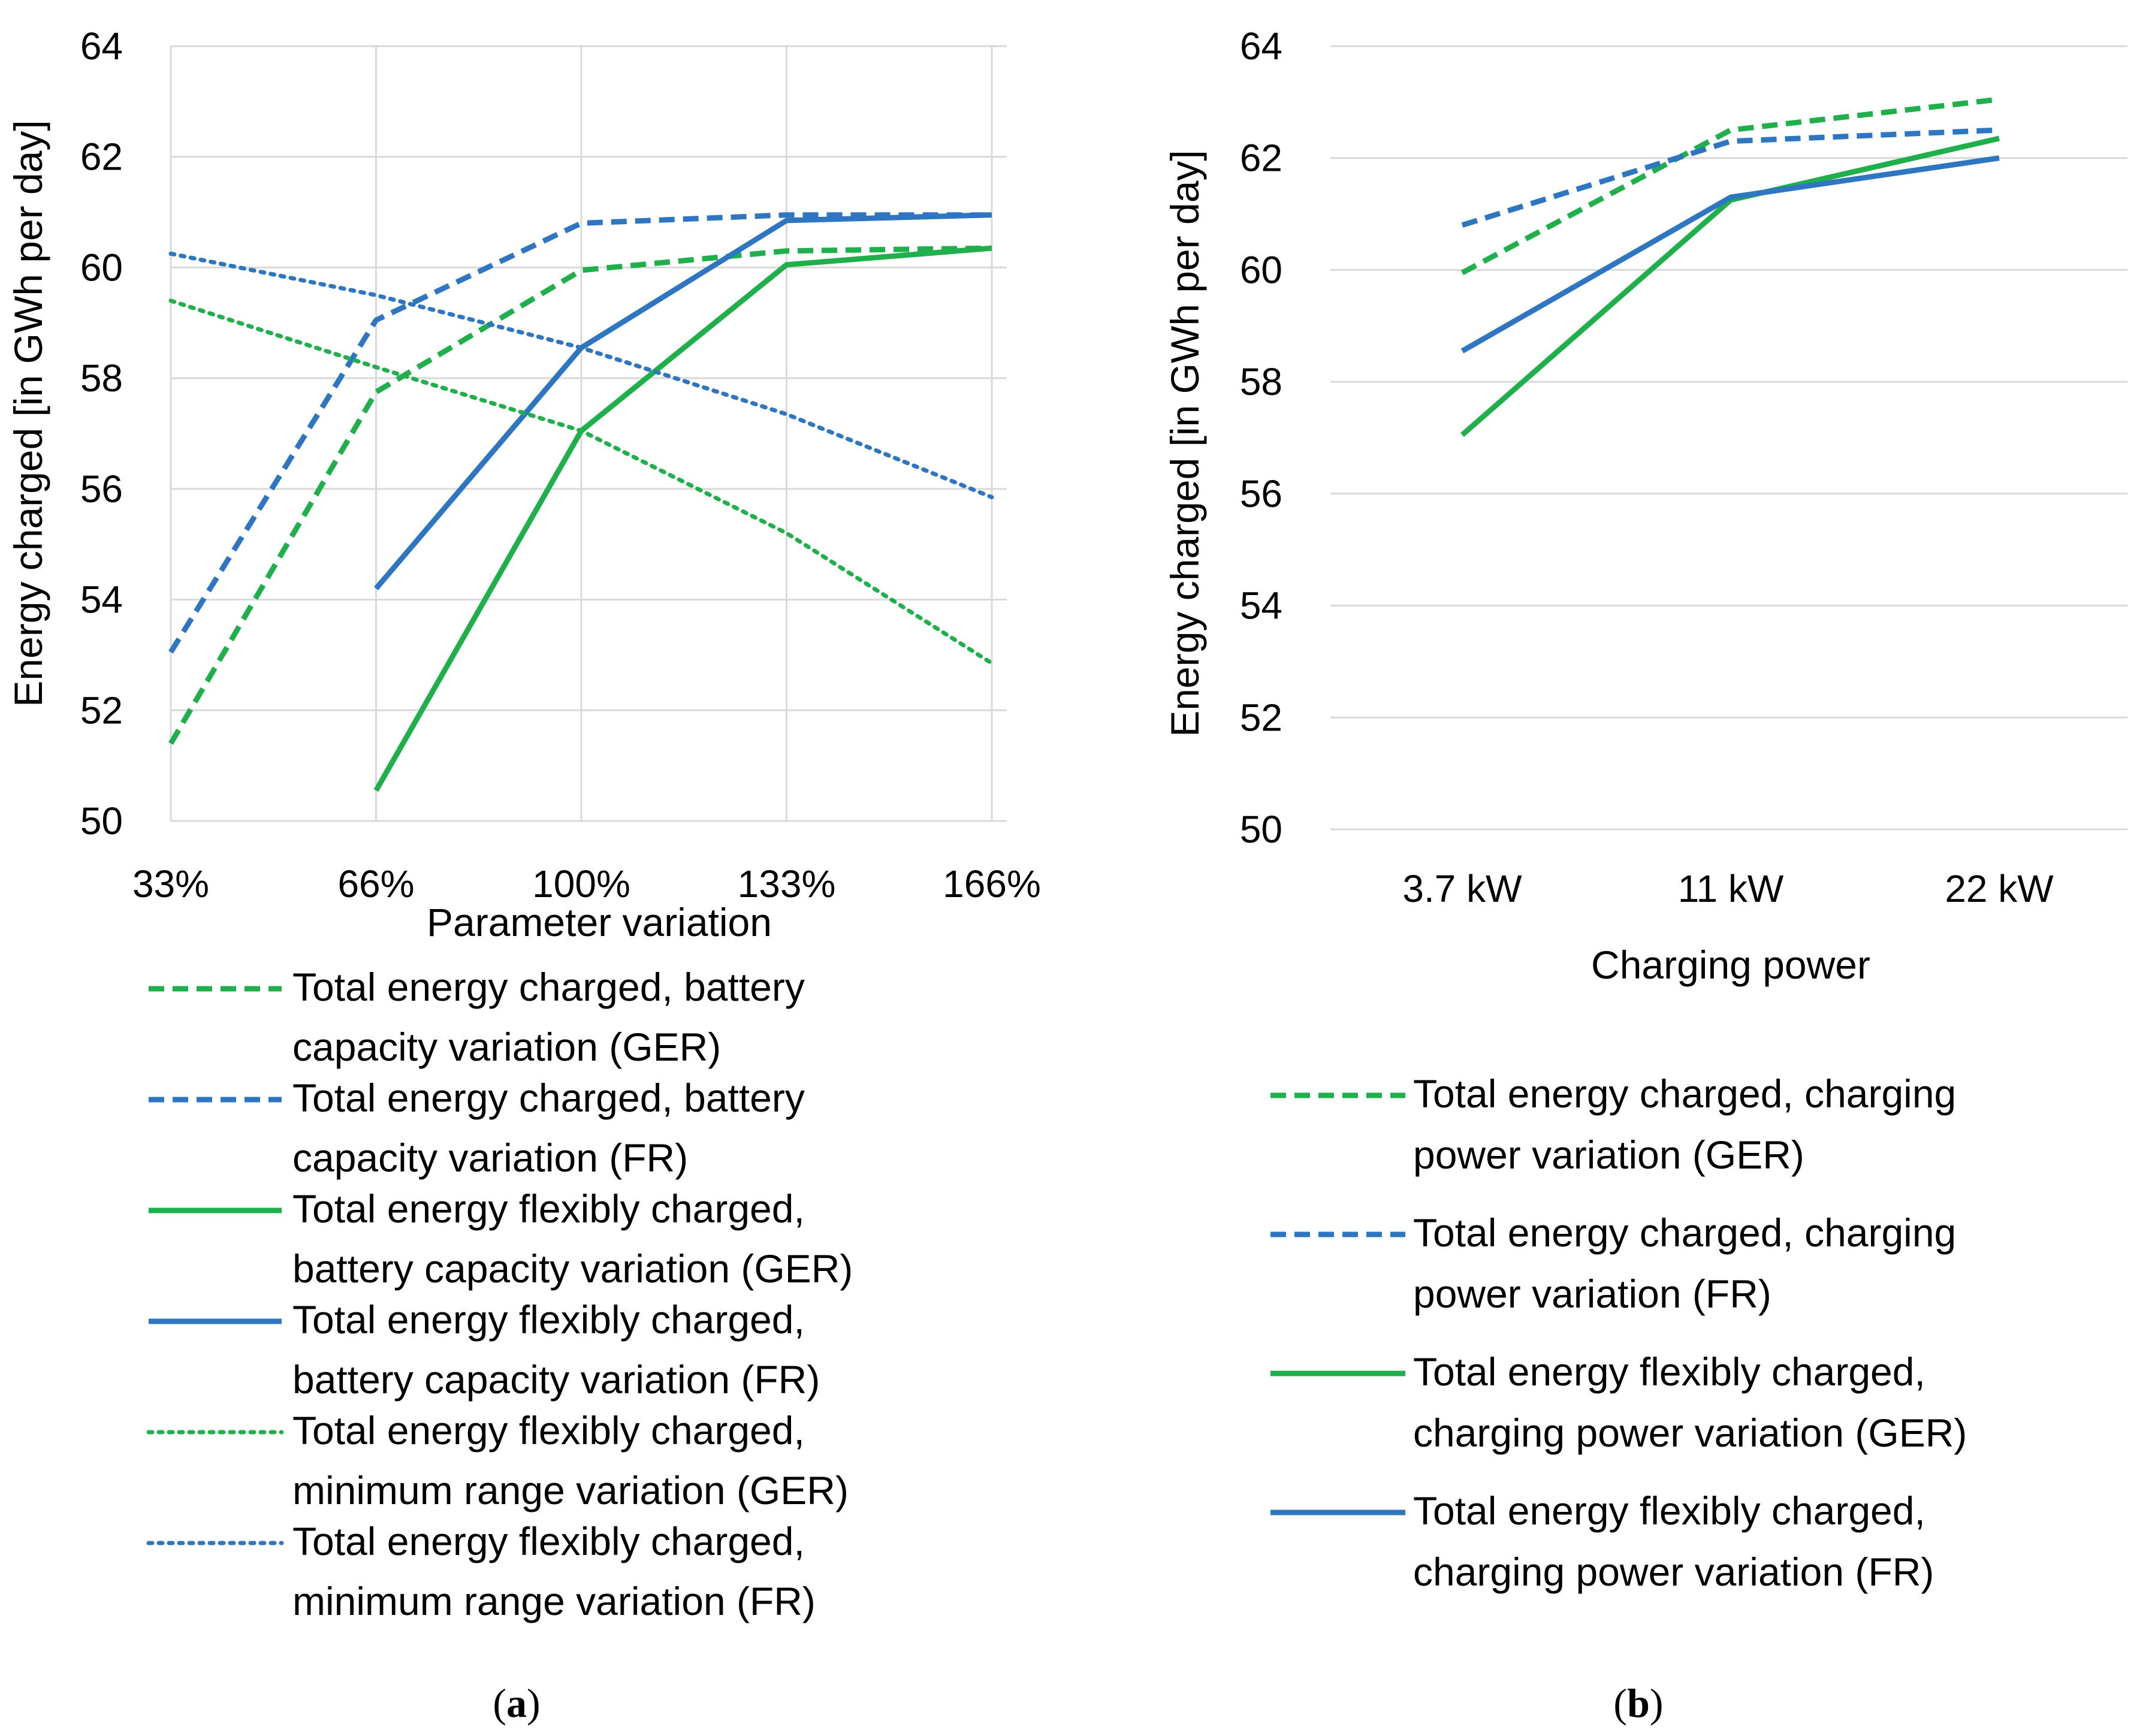  I want to click on x-tick-label: 133%, so click(787, 884).